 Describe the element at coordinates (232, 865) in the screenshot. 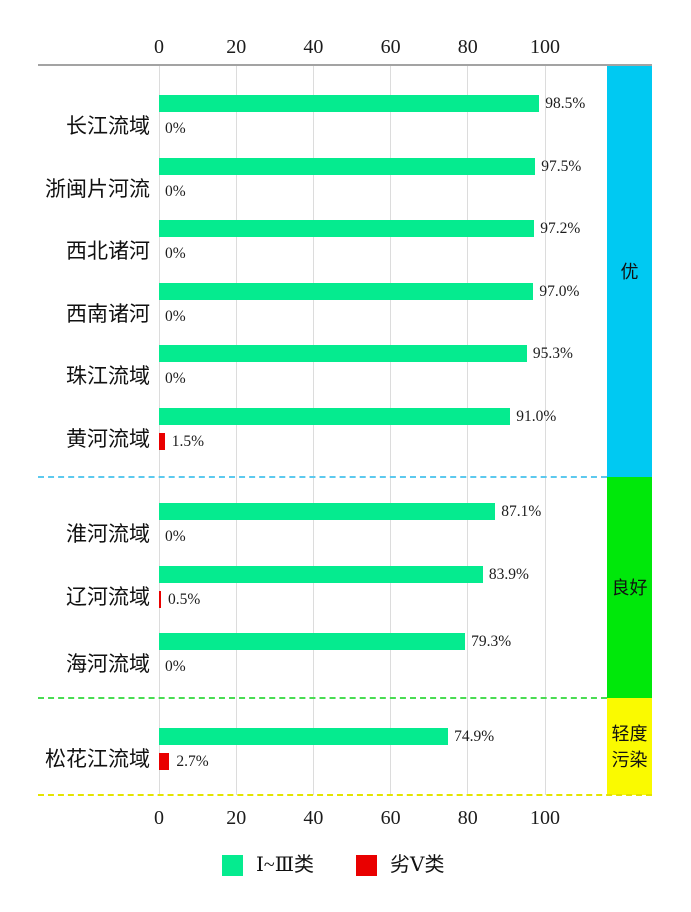

I see `legend-swatch-green` at that location.